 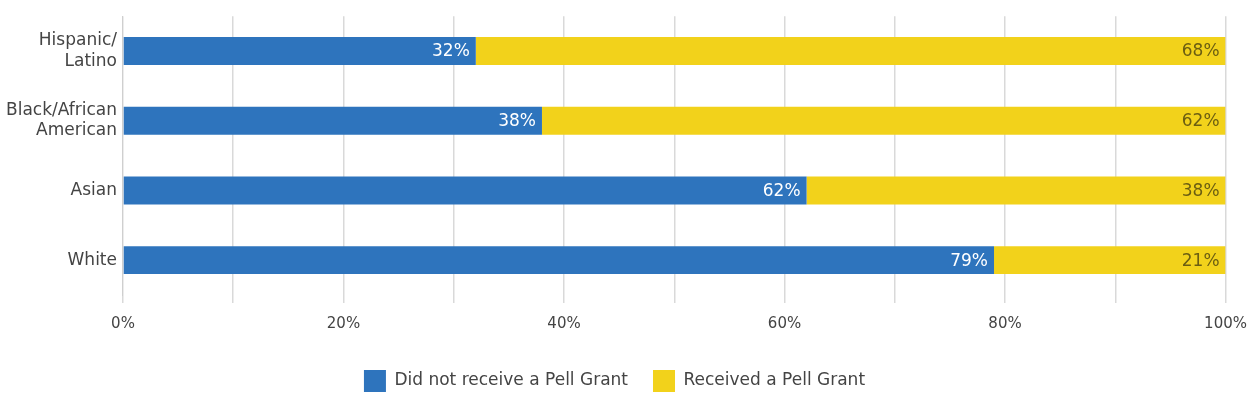 I want to click on x-tick-label: 20%, so click(x=343, y=322).